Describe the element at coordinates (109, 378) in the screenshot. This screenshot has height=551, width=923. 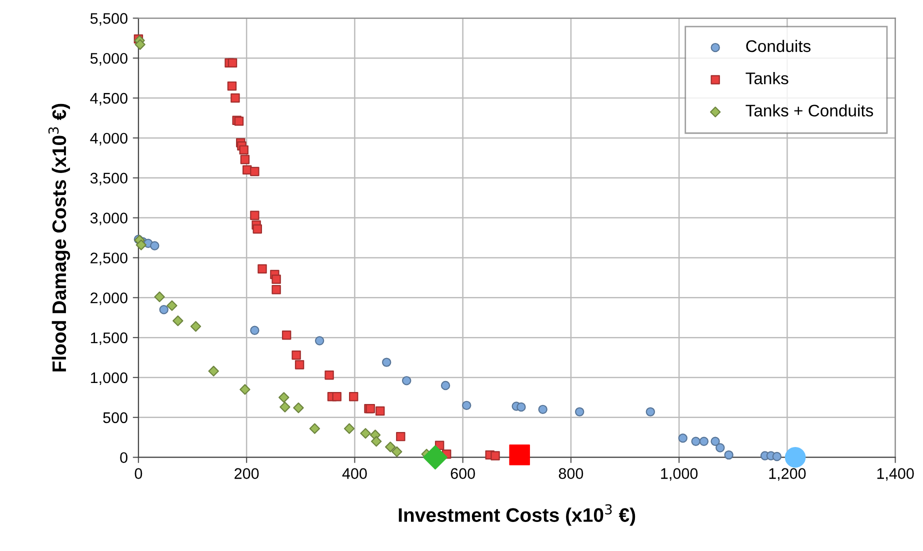
I see `y-tick-label: 1,000` at that location.